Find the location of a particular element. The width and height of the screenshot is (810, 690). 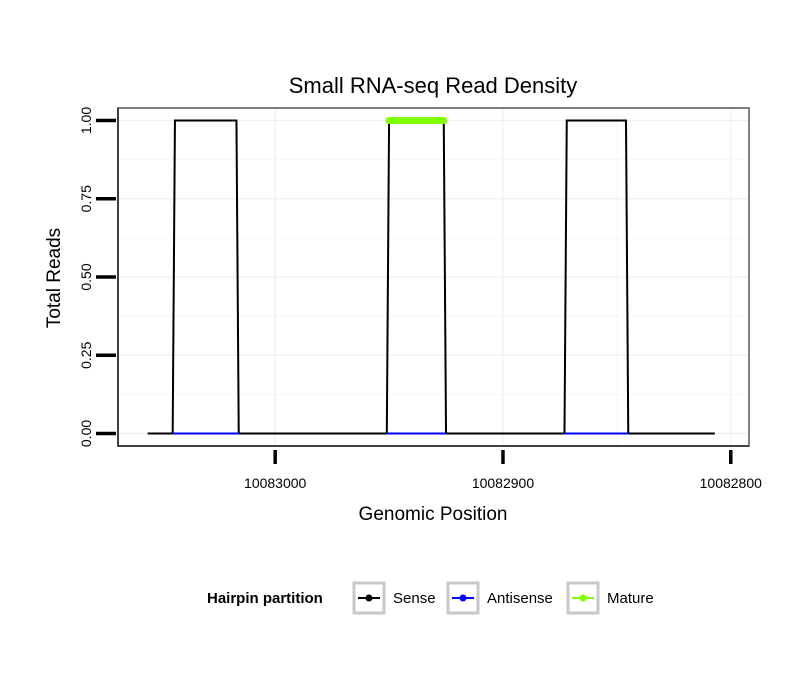

y-tick-label: 0.75 is located at coordinates (86, 198).